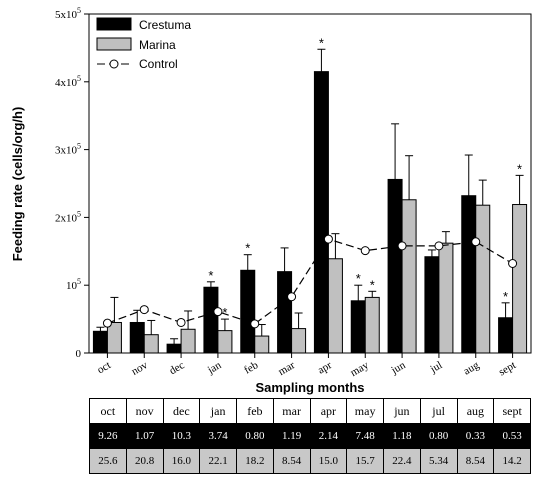 The image size is (550, 481). I want to click on y-tick-label: 105, so click(73, 284).